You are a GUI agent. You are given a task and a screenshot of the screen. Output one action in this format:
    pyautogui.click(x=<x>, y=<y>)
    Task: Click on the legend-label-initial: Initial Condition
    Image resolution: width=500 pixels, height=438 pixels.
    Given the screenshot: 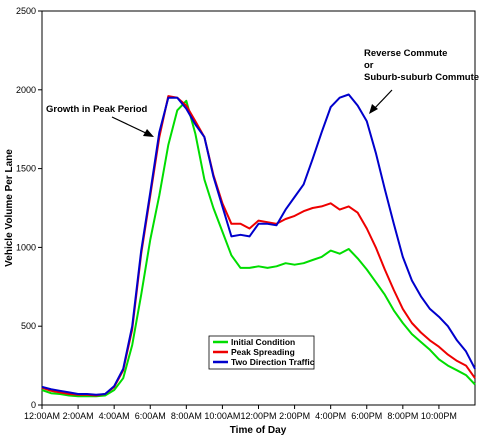 What is the action you would take?
    pyautogui.click(x=263, y=342)
    